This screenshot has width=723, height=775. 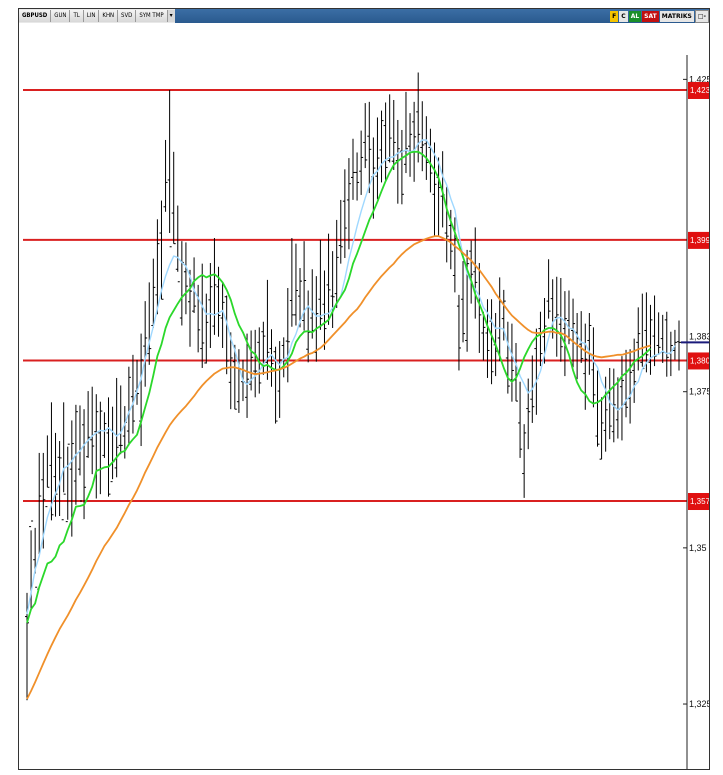 I want to click on last-price-label: 1,383, so click(x=699, y=336).